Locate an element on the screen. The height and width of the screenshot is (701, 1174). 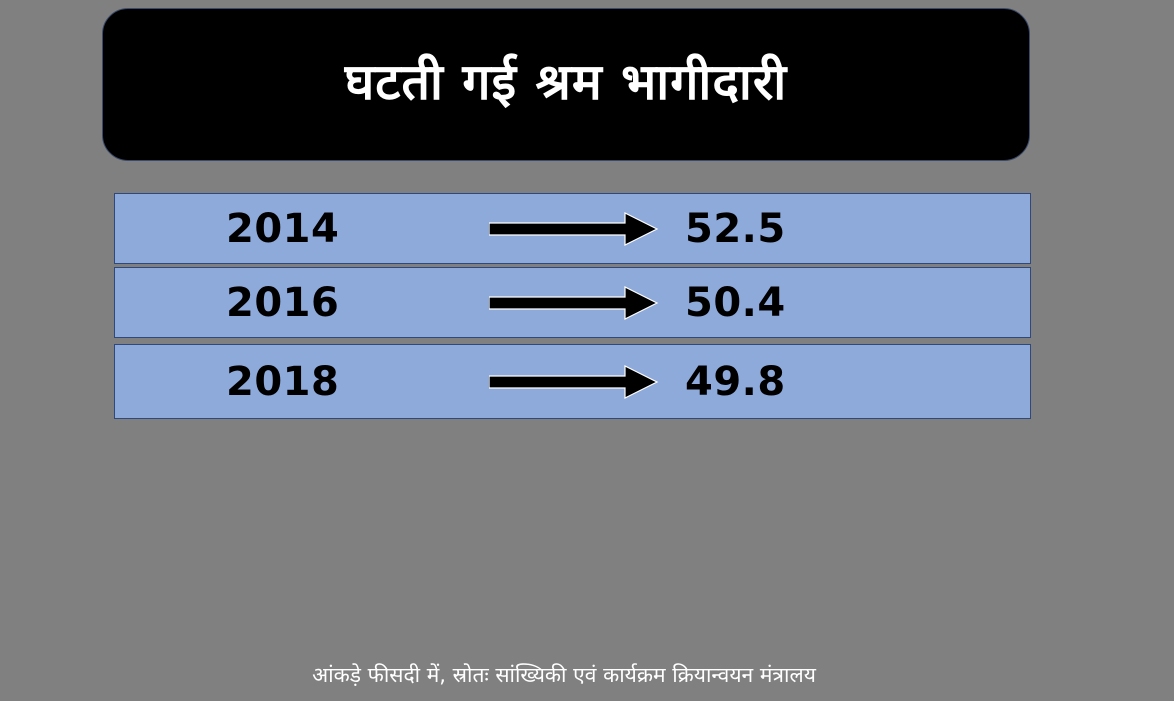
data-row-2014: 2014 52.5 is located at coordinates (572, 228).